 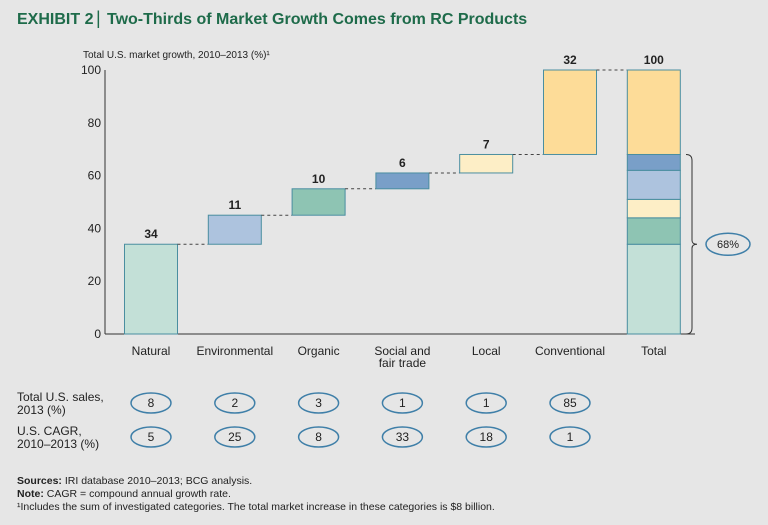 I want to click on y-tick-label: 80, so click(x=95, y=123).